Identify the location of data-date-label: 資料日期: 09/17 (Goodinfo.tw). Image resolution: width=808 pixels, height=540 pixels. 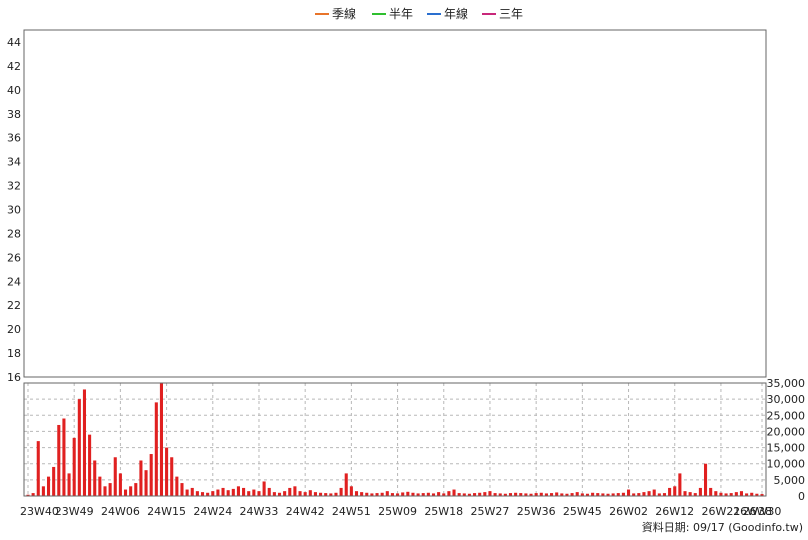
(722, 527).